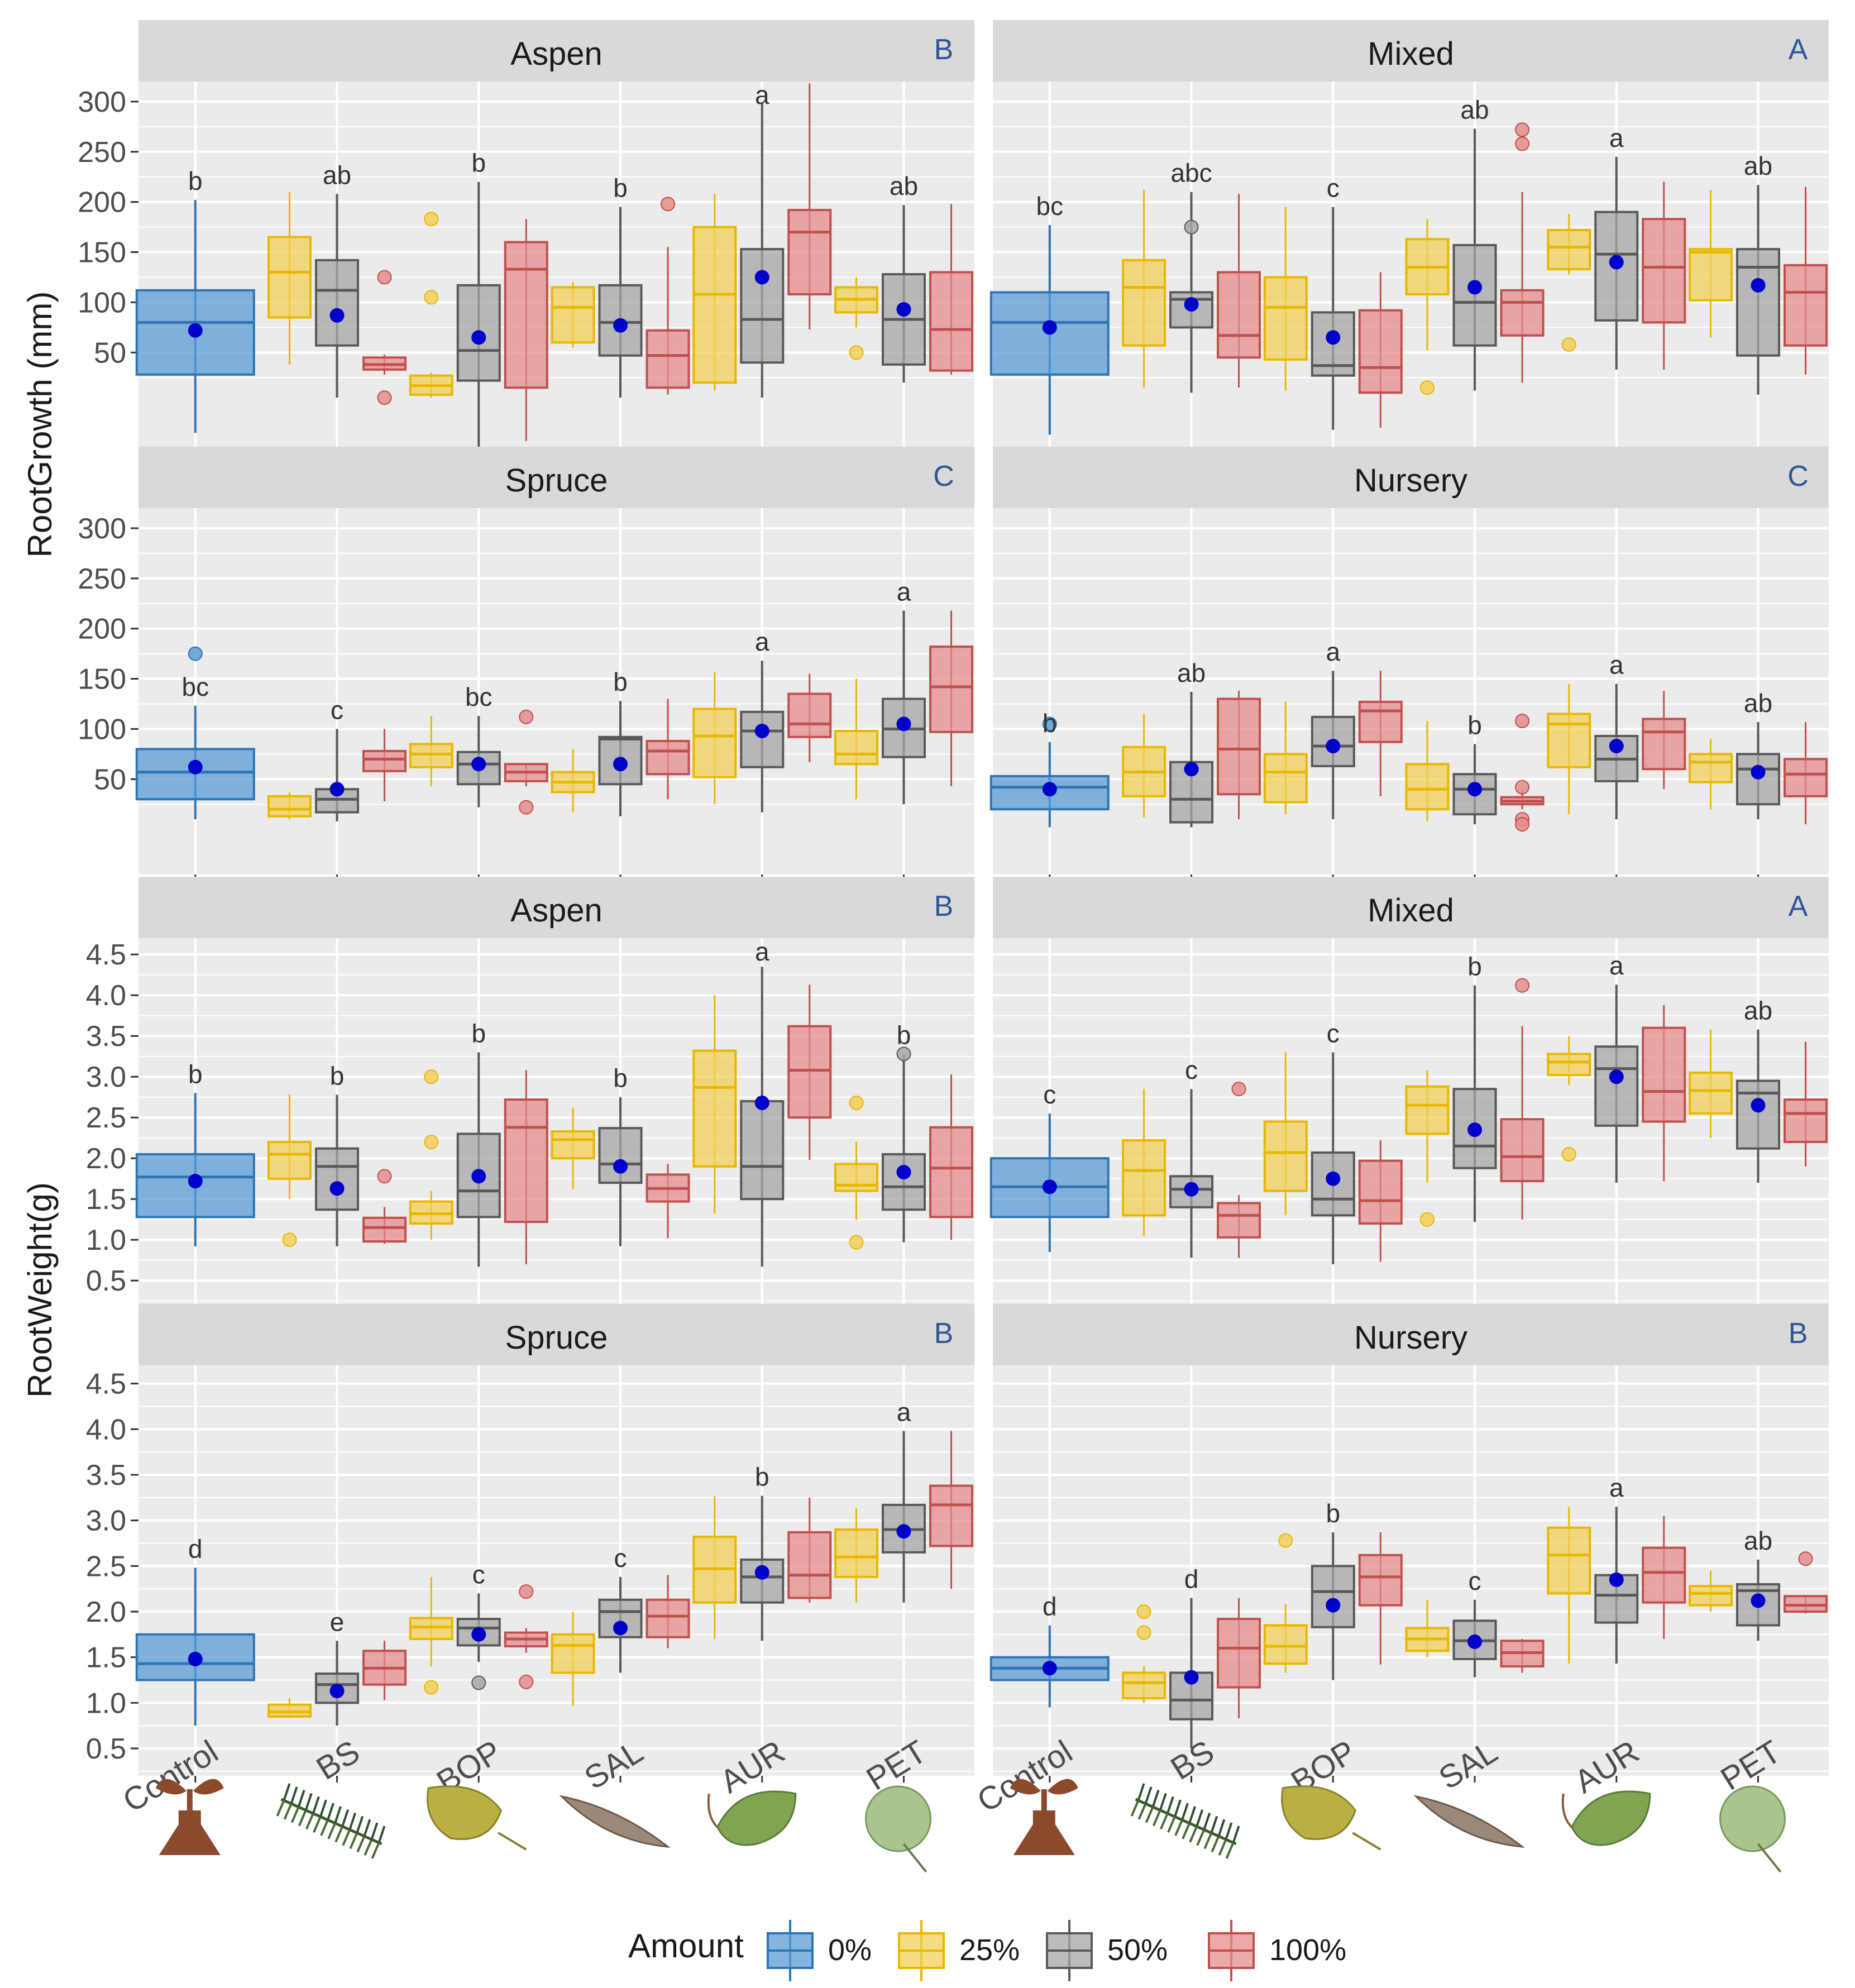 The image size is (1855, 1988). What do you see at coordinates (40, 1290) in the screenshot?
I see `y-axis-title-rootweight: RootWeight(g)` at bounding box center [40, 1290].